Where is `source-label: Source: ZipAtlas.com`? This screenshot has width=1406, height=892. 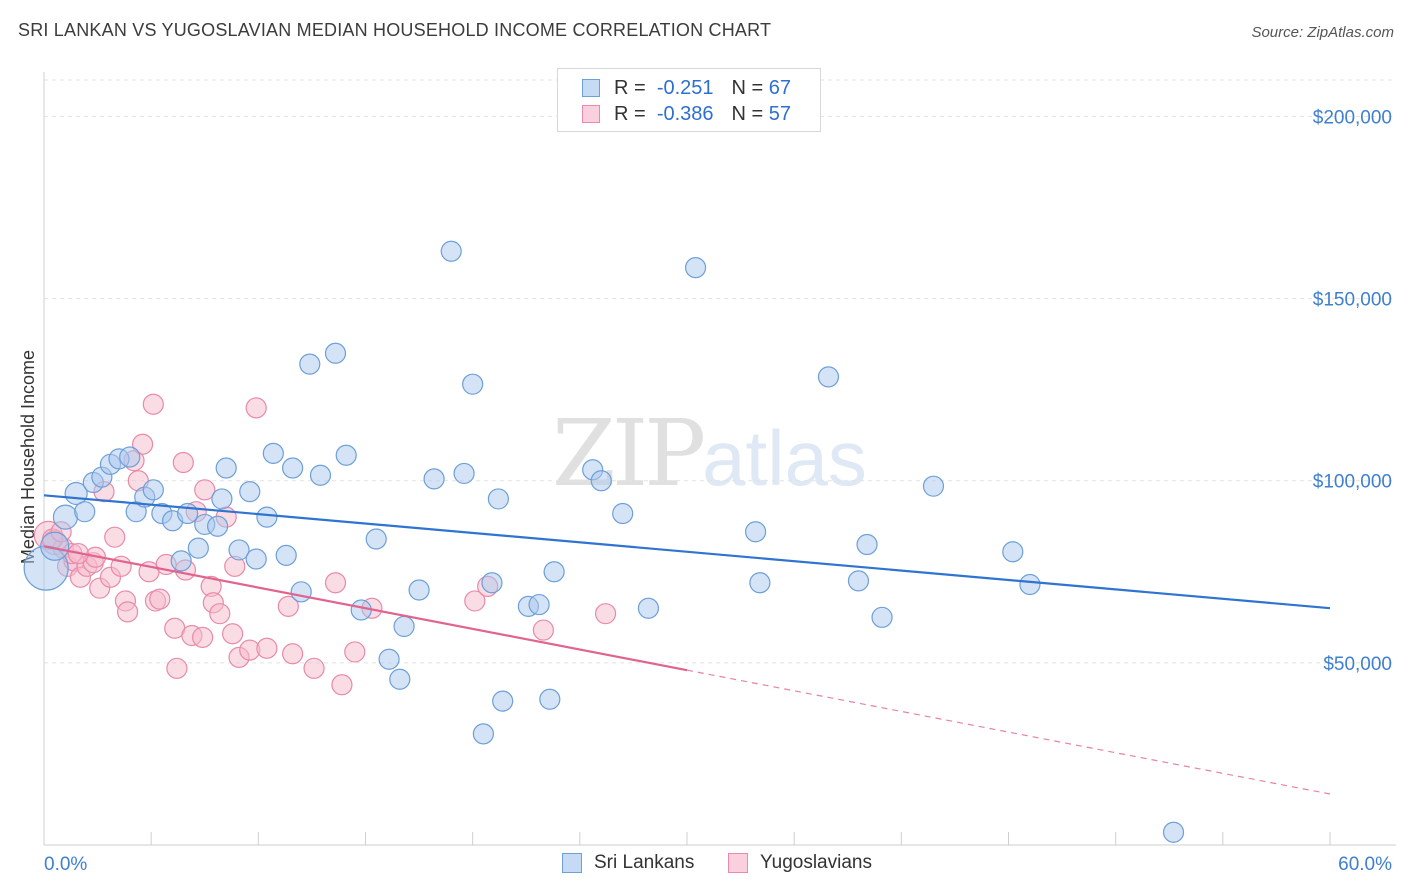 source-label: Source: ZipAtlas.com is located at coordinates (1322, 32).